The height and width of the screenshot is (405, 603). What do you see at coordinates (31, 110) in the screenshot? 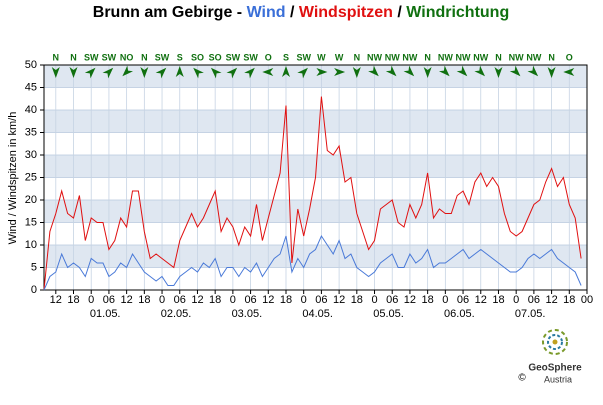
I see `y-tick-label: 40` at bounding box center [31, 110].